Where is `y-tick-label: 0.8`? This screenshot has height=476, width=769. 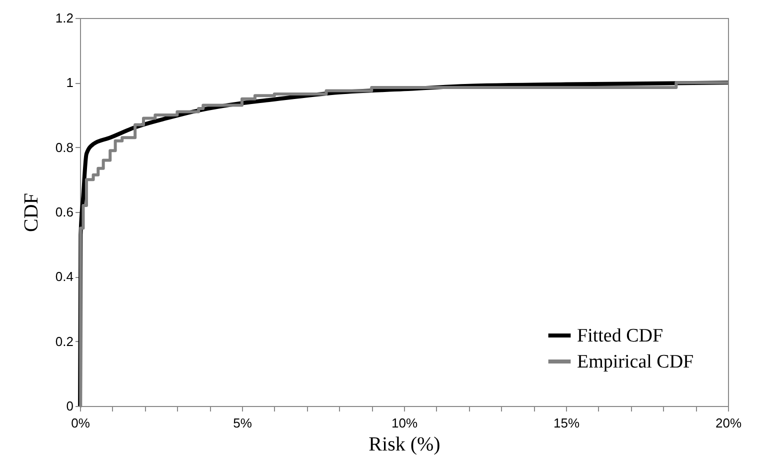
y-tick-label: 0.8 is located at coordinates (64, 147).